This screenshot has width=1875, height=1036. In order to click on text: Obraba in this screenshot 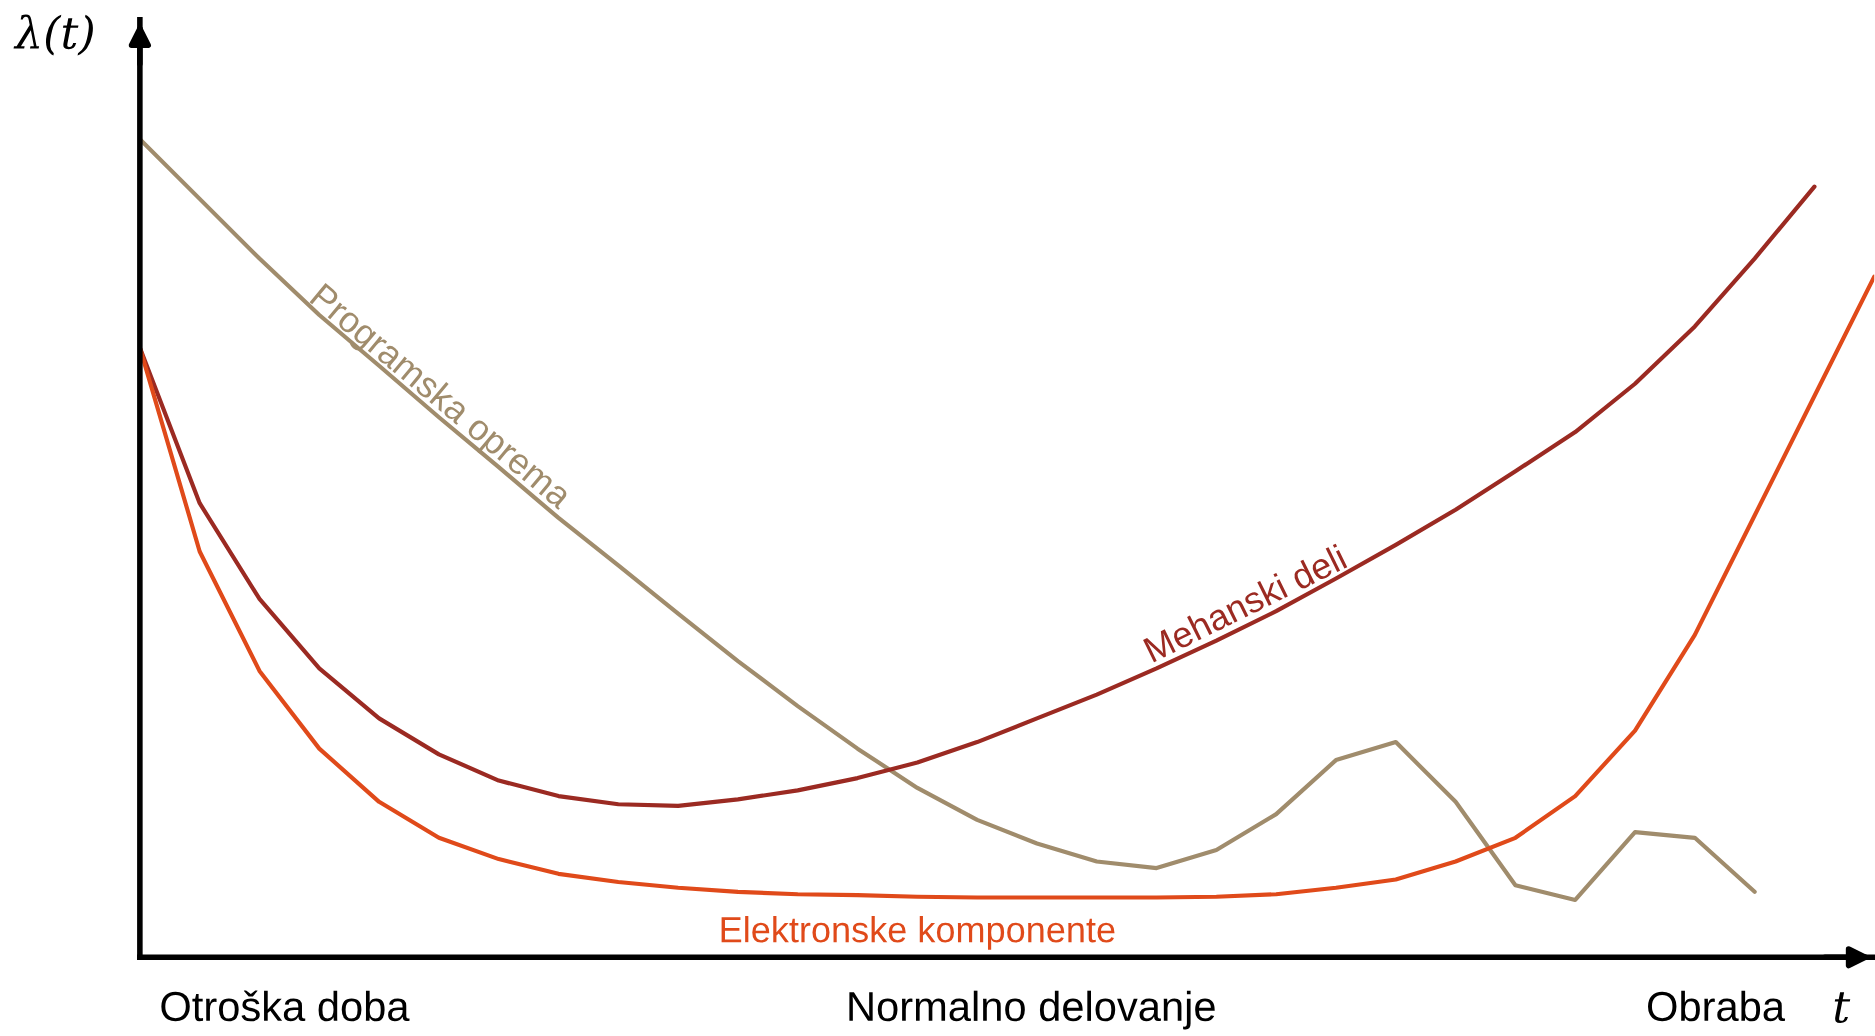, I will do `click(1717, 1006)`.